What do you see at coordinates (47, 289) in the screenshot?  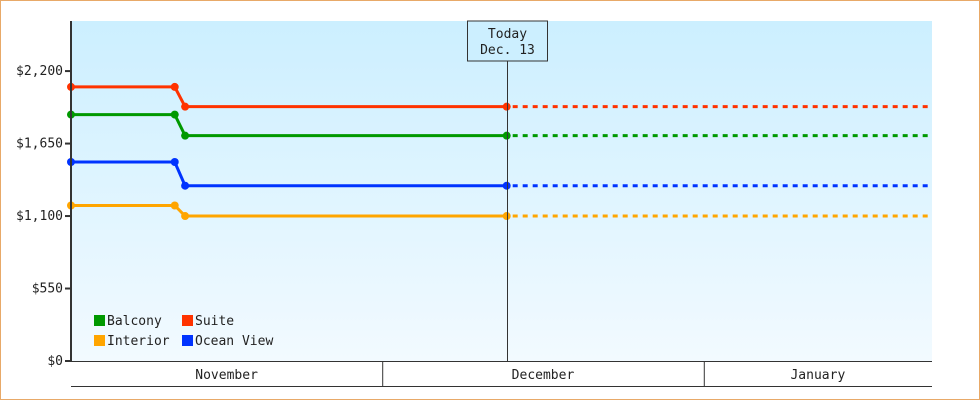 I see `y-tick-label: $550` at bounding box center [47, 289].